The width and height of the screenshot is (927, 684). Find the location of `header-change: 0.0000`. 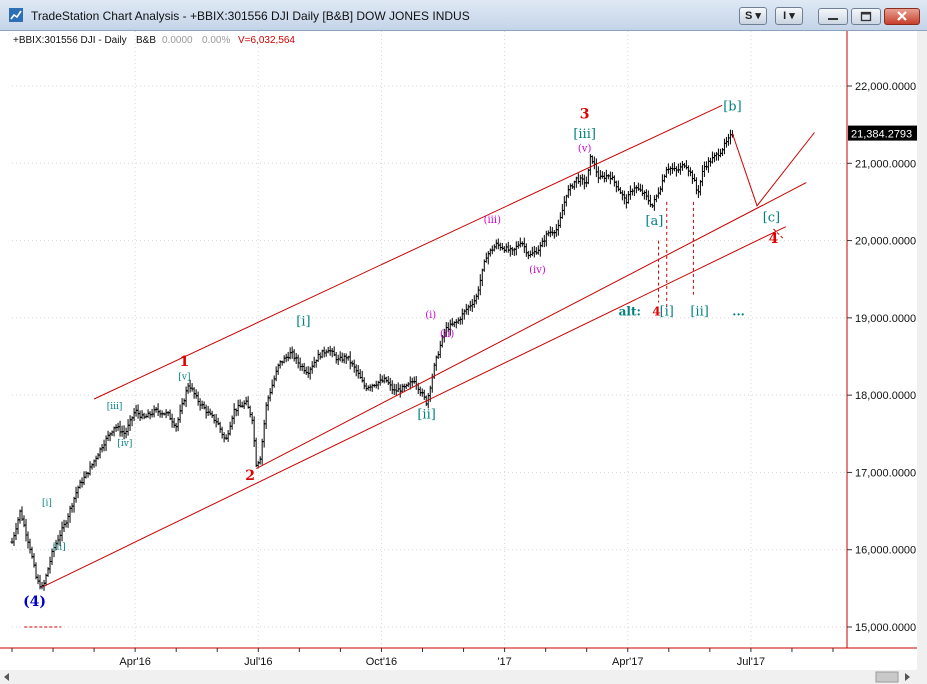

header-change: 0.0000 is located at coordinates (177, 40).